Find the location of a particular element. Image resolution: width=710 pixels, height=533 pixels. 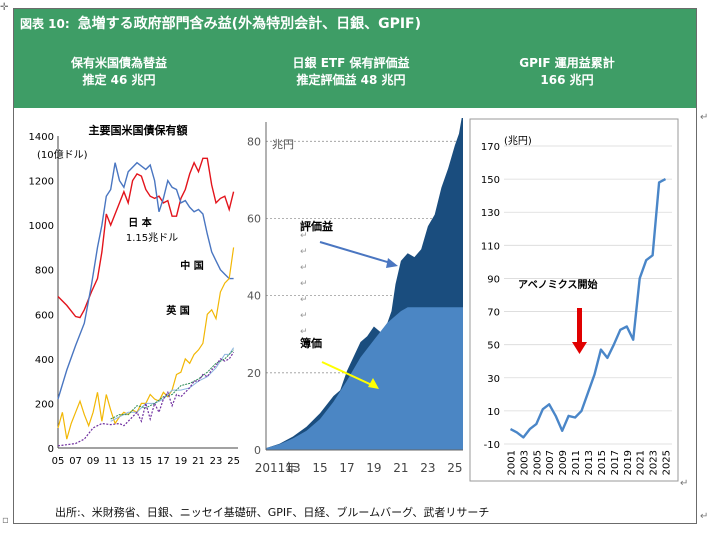

x-tick-label: 2003 is located at coordinates (524, 462).